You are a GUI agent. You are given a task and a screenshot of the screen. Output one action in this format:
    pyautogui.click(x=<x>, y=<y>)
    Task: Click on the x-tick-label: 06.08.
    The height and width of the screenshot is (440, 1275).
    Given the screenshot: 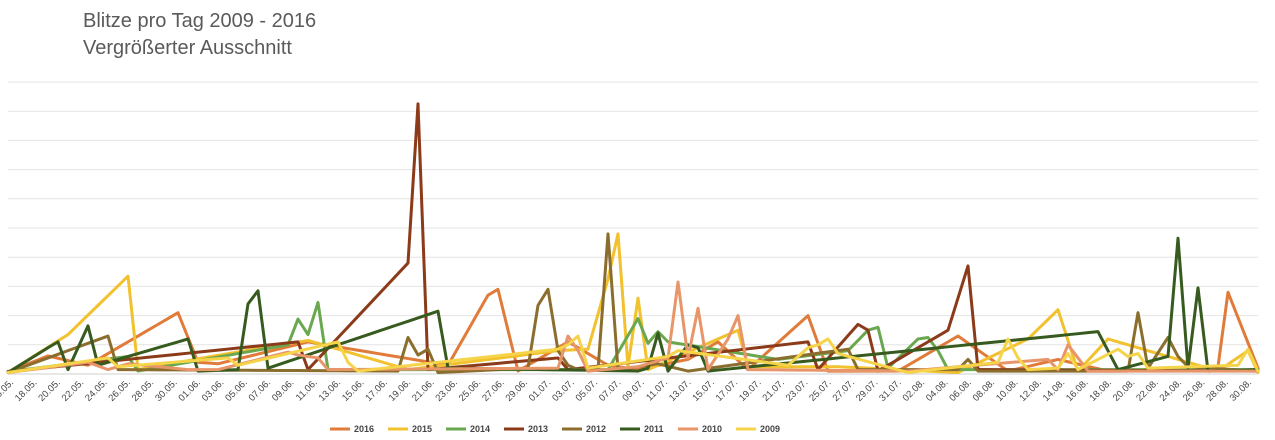 What is the action you would take?
    pyautogui.click(x=960, y=390)
    